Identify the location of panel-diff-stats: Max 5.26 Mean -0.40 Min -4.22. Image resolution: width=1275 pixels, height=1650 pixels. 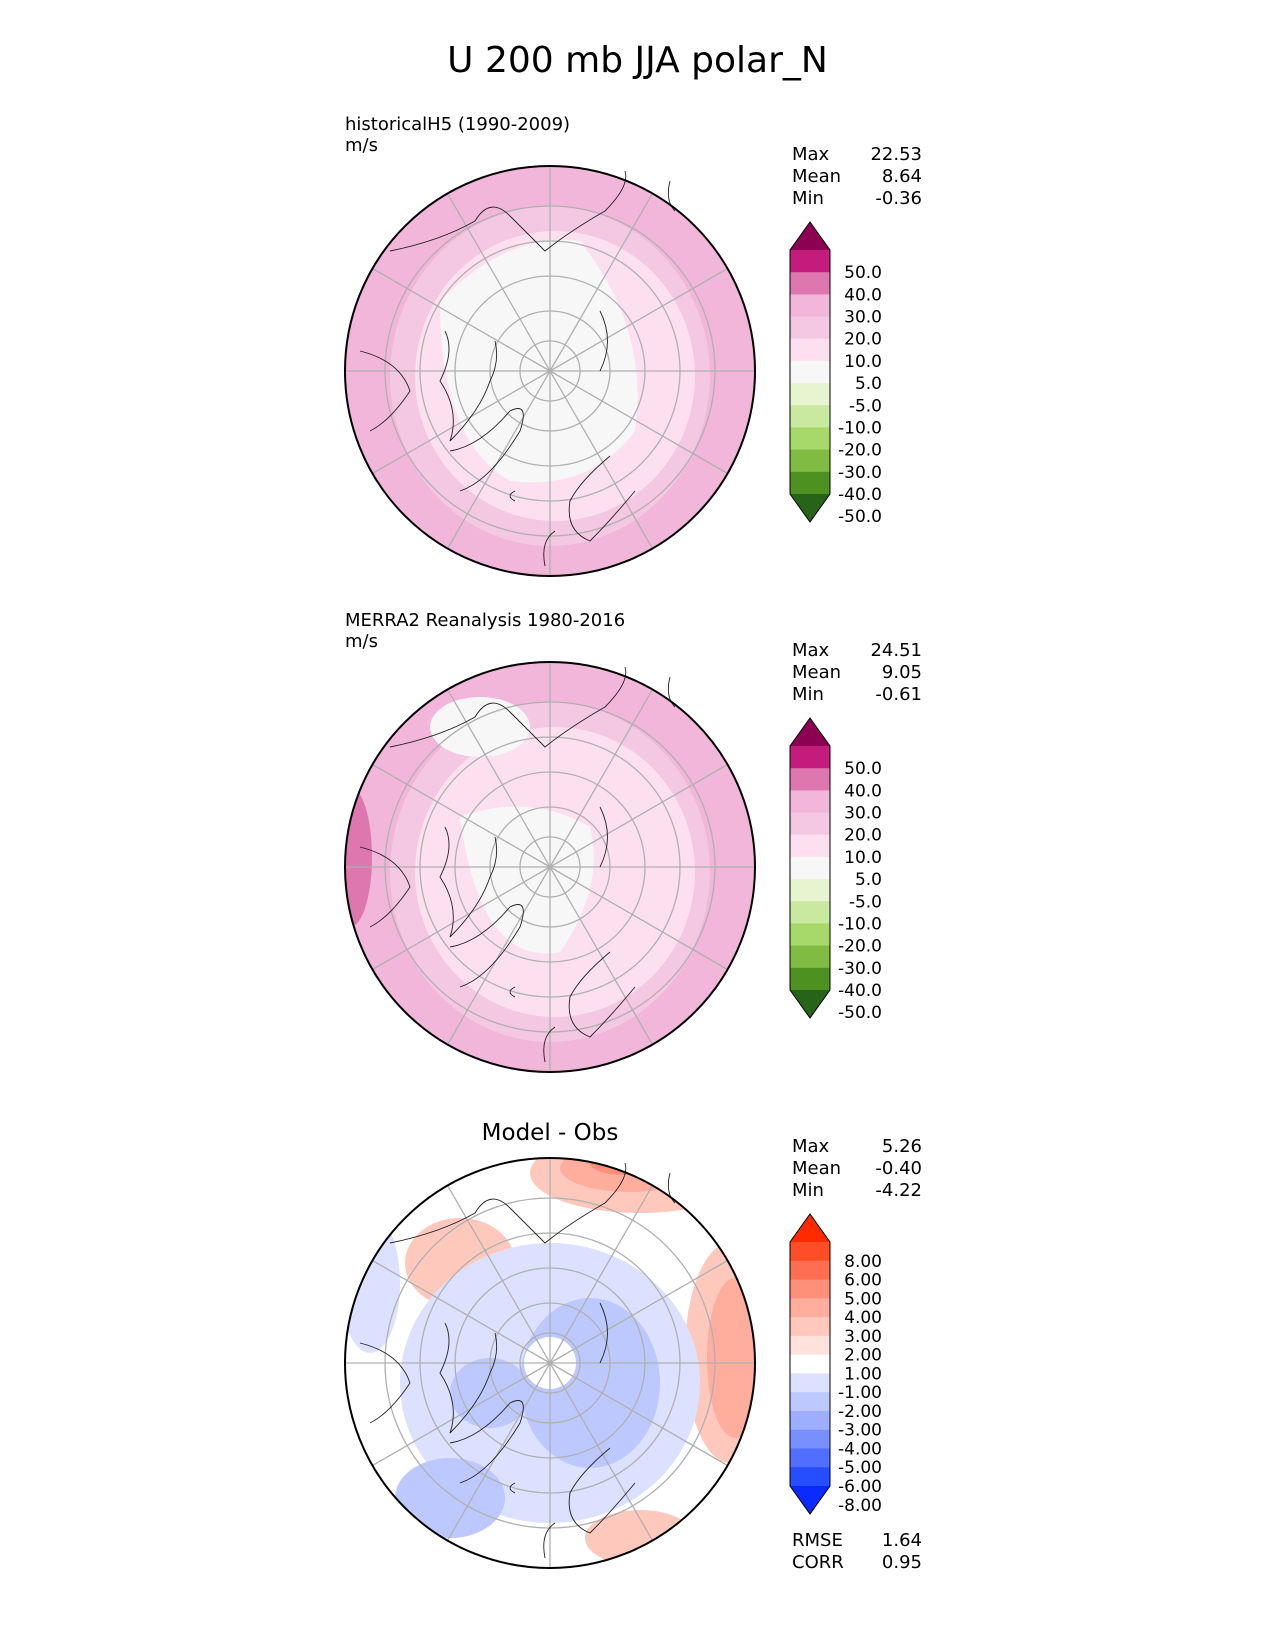
(857, 1169).